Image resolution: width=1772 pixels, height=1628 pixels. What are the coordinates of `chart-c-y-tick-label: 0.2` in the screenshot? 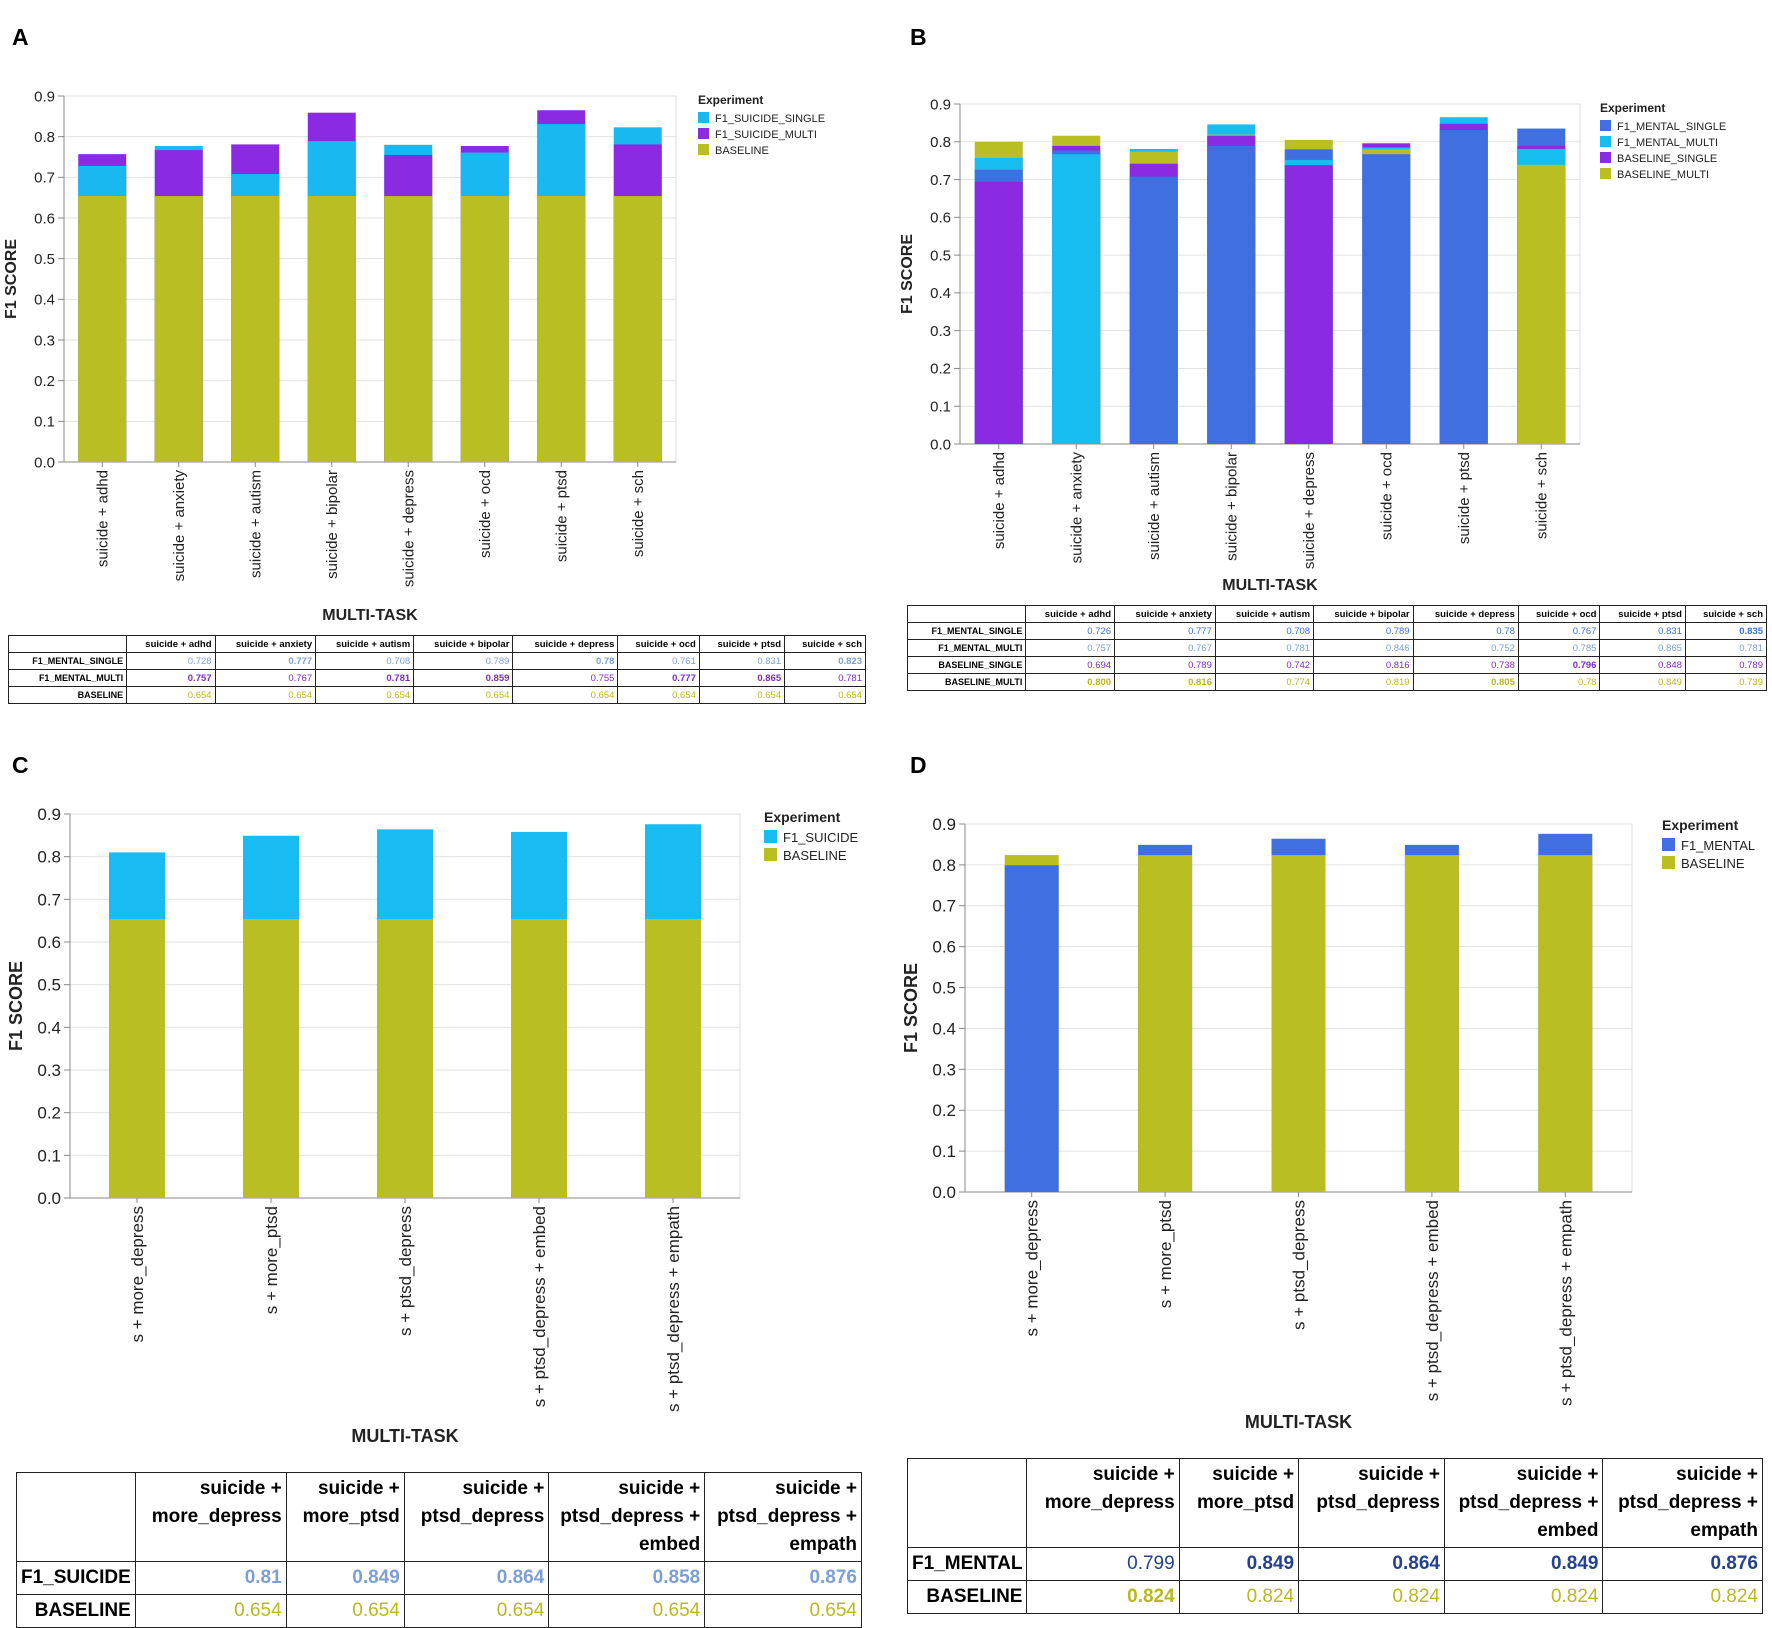 It's located at (49, 1113).